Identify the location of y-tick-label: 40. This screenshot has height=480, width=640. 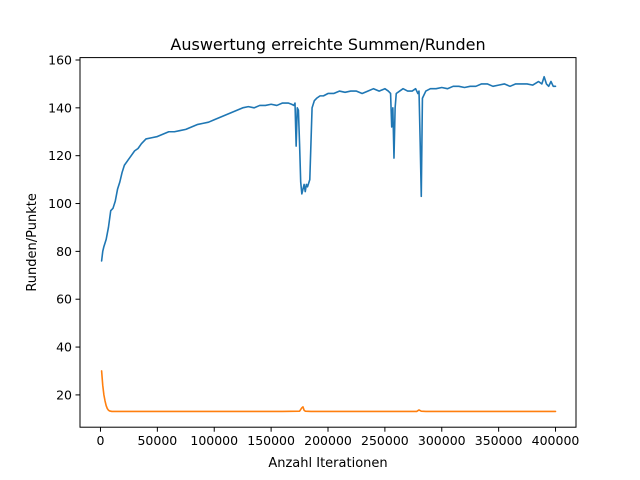
(64, 347).